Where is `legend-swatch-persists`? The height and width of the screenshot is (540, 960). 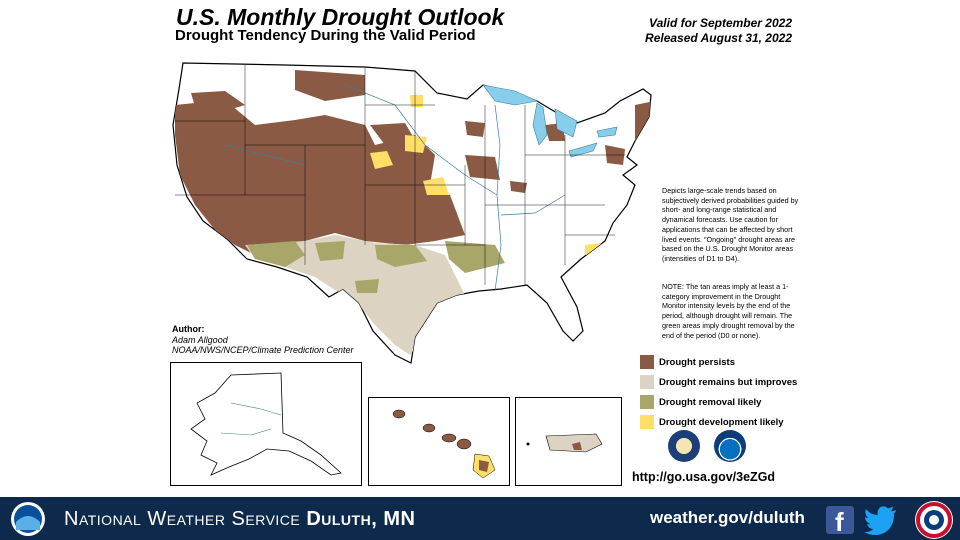
legend-swatch-persists is located at coordinates (647, 362).